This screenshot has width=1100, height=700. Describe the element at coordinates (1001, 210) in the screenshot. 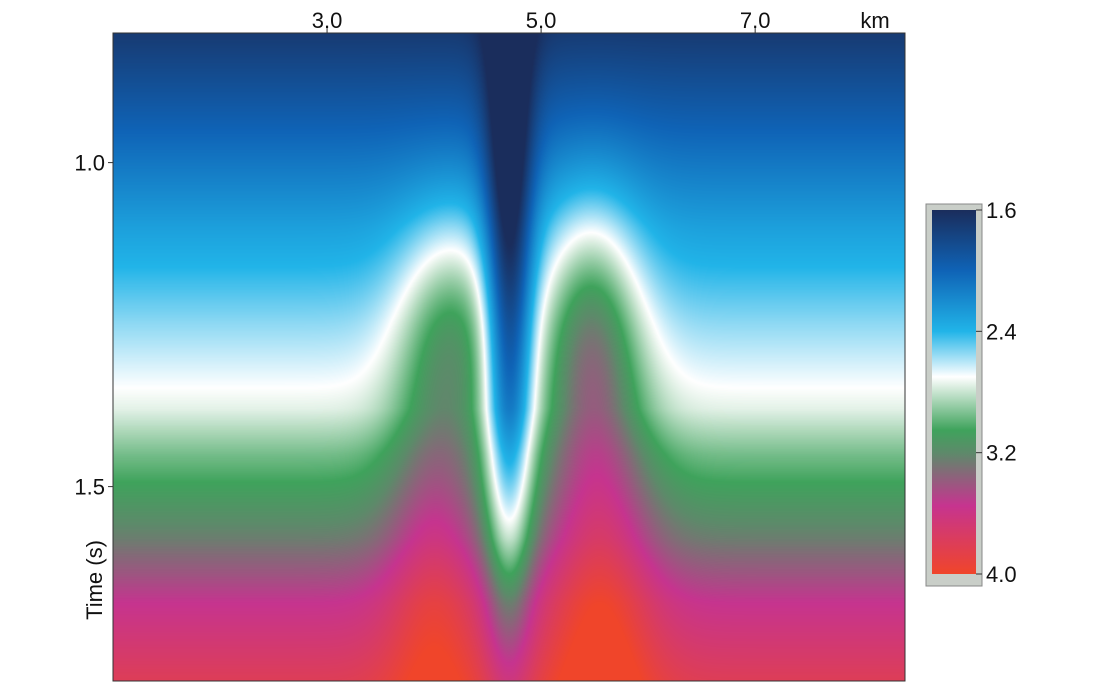

I see `colorbar-tick-label: 1.6` at that location.